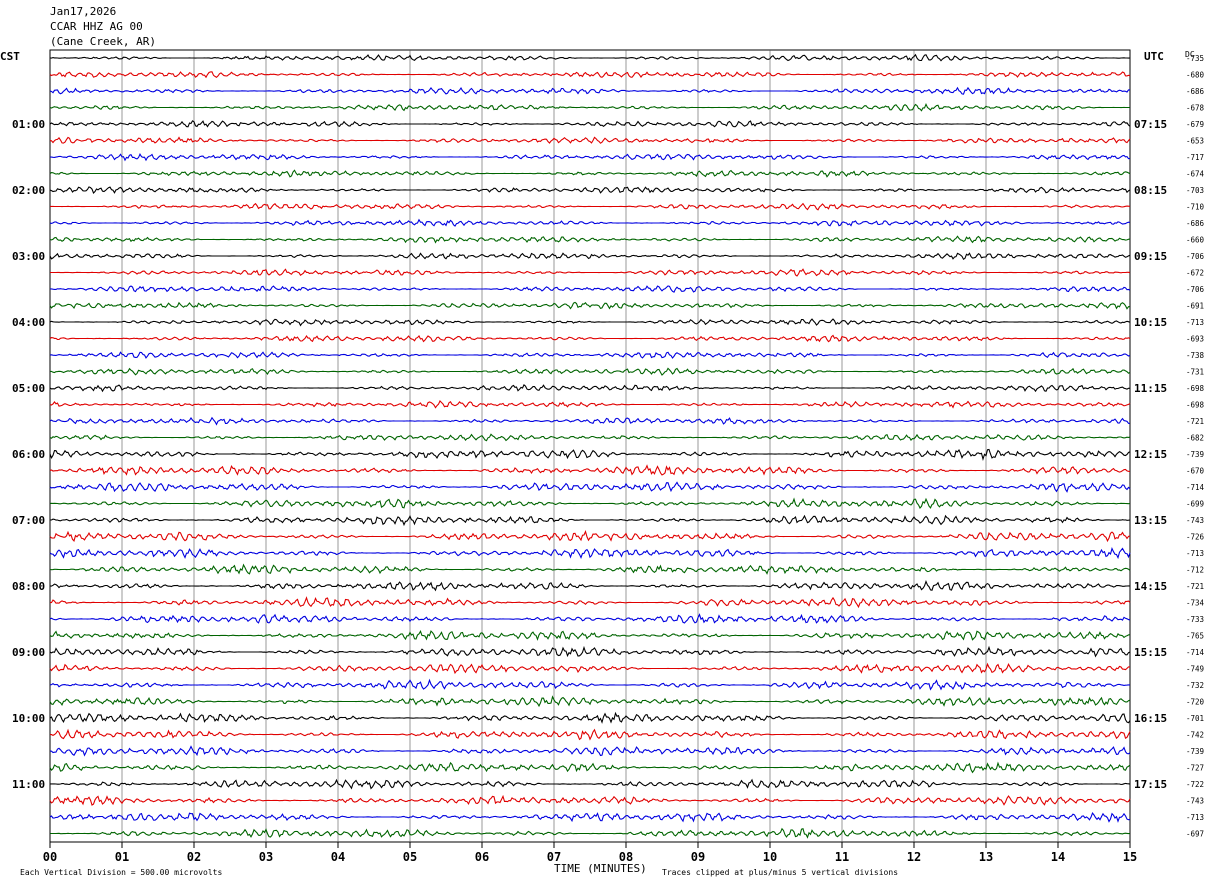 This screenshot has width=1210, height=886. What do you see at coordinates (1195, 784) in the screenshot?
I see `dc-offset-label: -722` at bounding box center [1195, 784].